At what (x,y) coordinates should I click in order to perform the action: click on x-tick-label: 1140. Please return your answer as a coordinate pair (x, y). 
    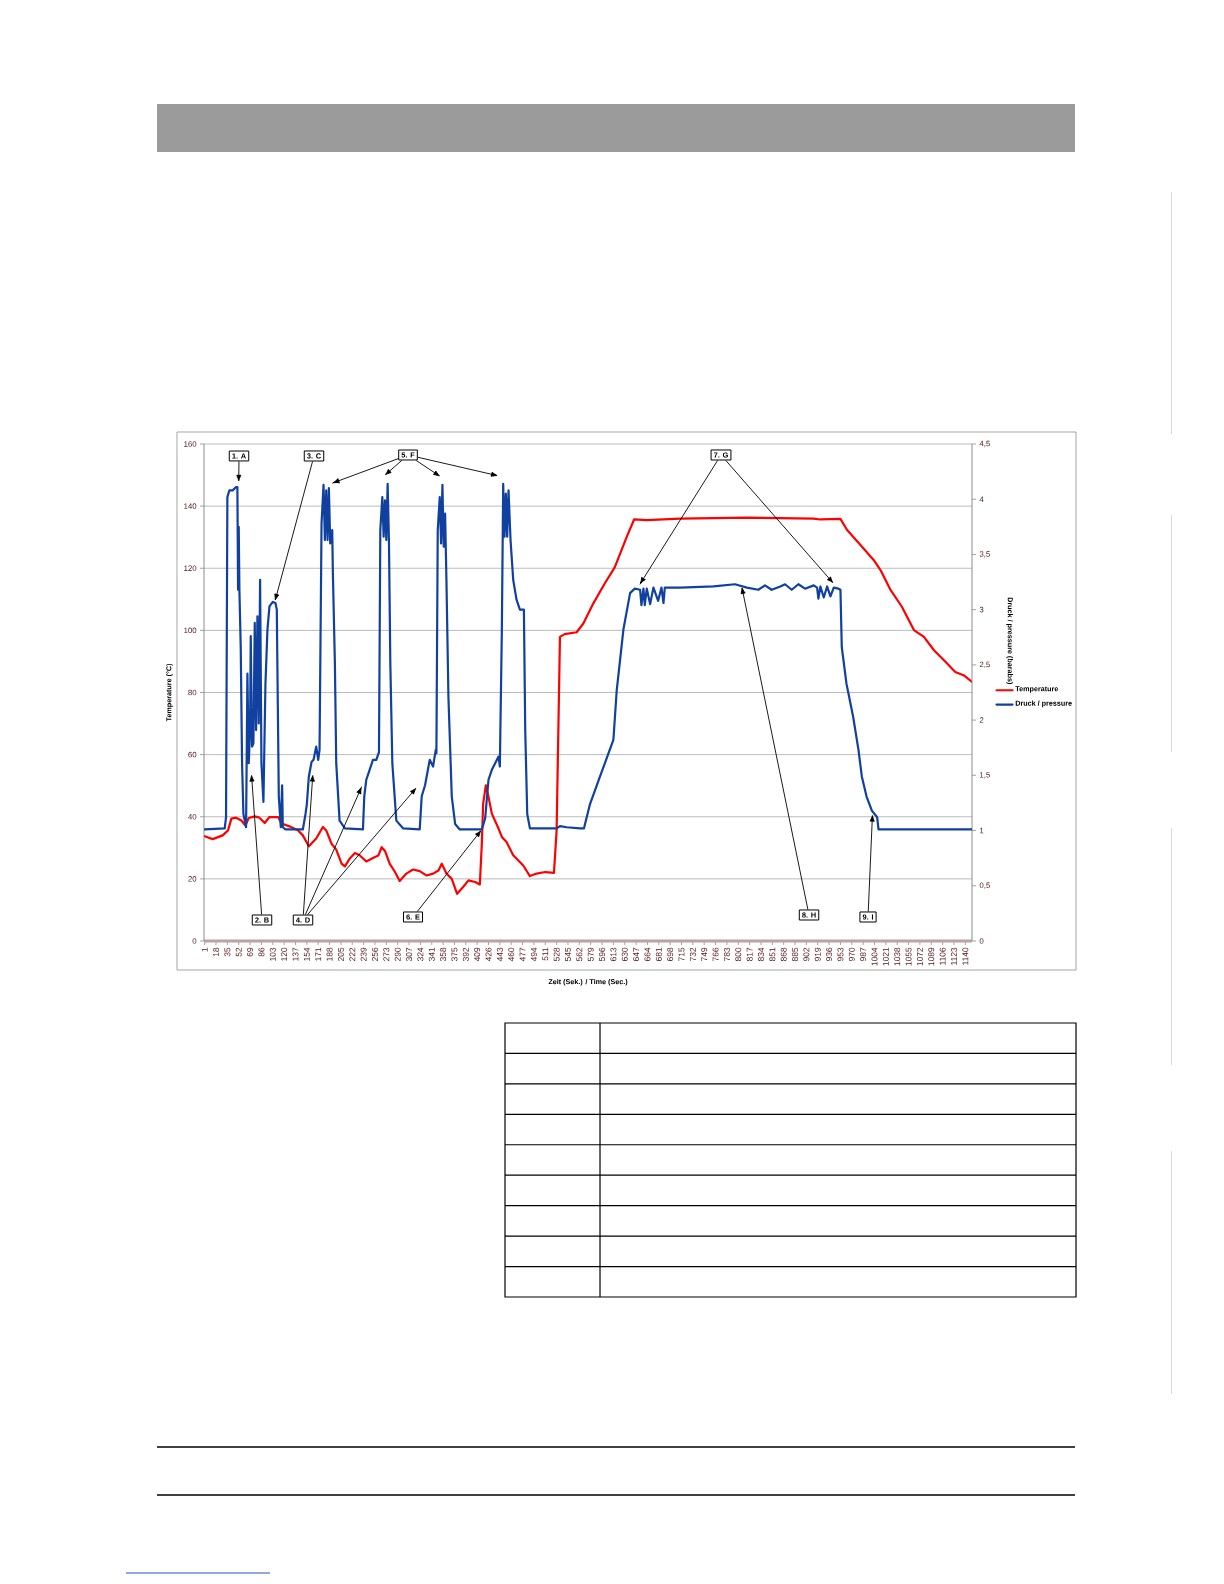
    Looking at the image, I should click on (965, 956).